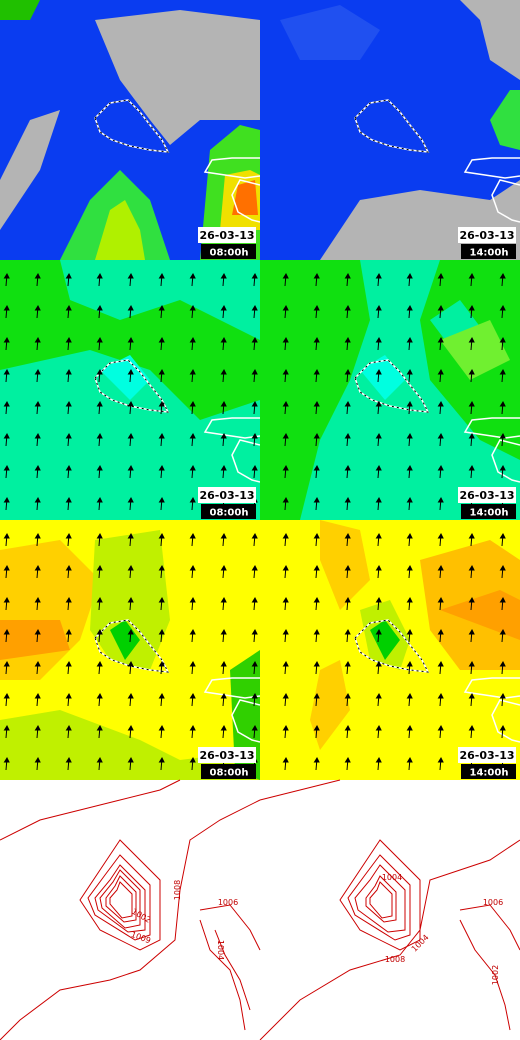 The width and height of the screenshot is (520, 1040). I want to click on time-stamp: 26-03-13 08:00h, so click(227, 243).